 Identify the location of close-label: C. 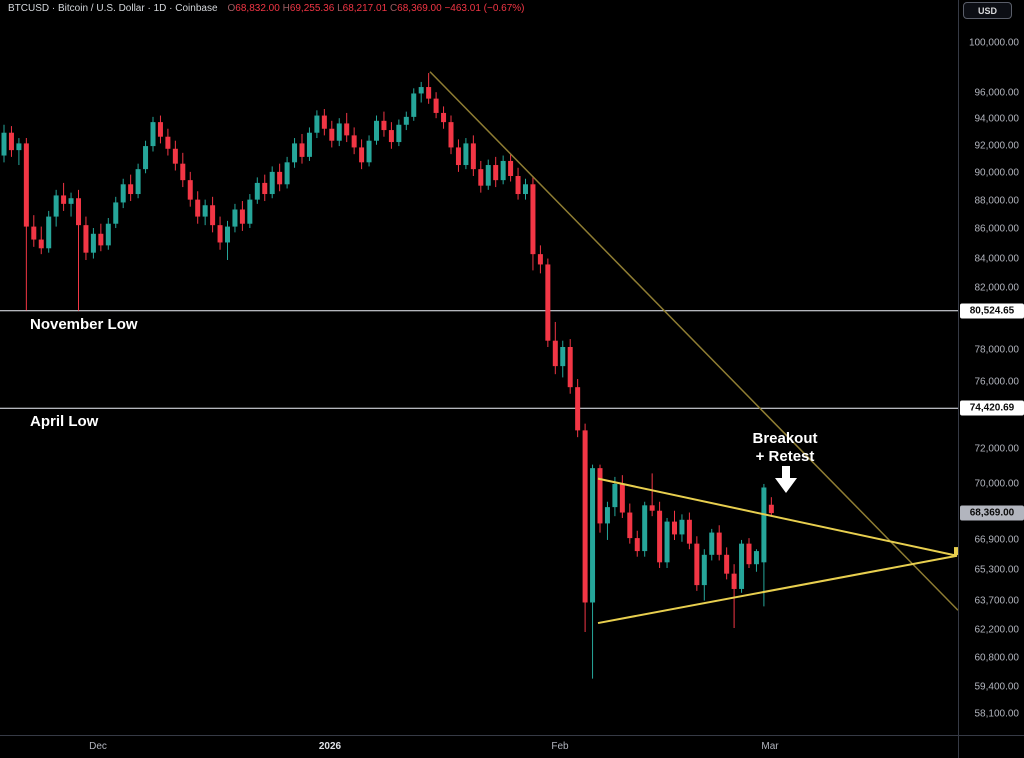
(393, 8).